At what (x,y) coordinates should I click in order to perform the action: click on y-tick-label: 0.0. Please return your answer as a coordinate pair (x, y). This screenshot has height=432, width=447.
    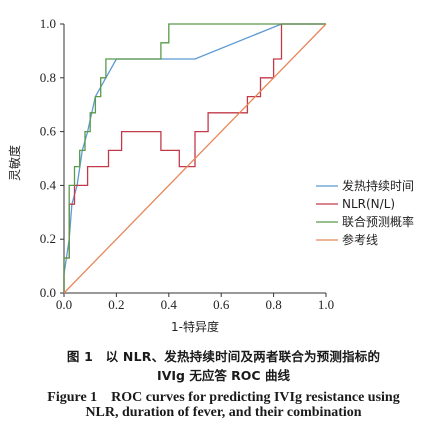
    Looking at the image, I should click on (48, 292).